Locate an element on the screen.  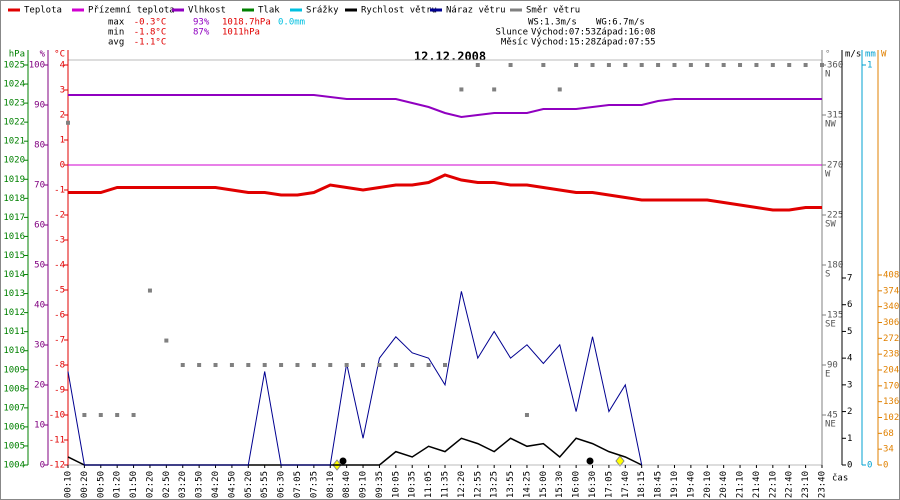
axis-unit: W is located at coordinates (884, 55).